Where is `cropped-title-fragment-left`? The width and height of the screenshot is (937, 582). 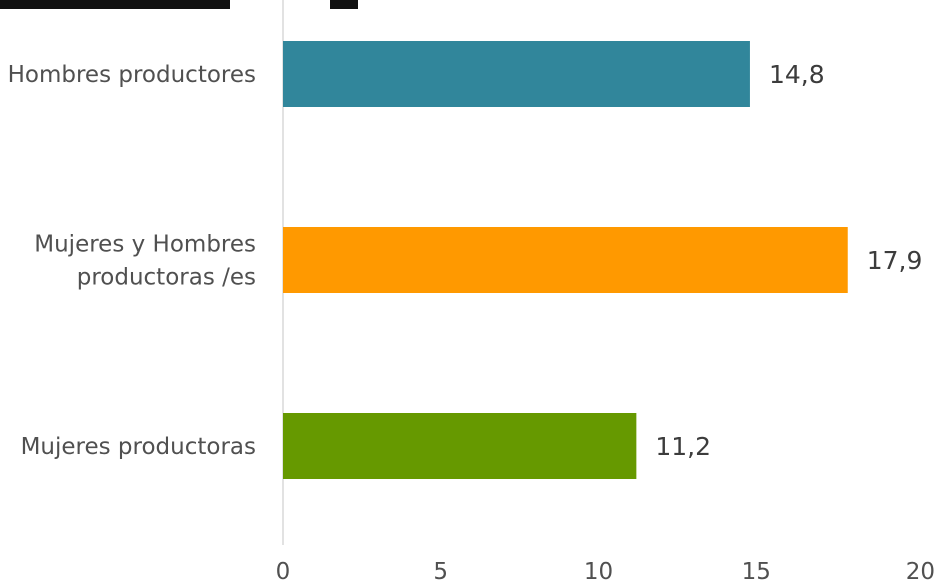 cropped-title-fragment-left is located at coordinates (115, 4).